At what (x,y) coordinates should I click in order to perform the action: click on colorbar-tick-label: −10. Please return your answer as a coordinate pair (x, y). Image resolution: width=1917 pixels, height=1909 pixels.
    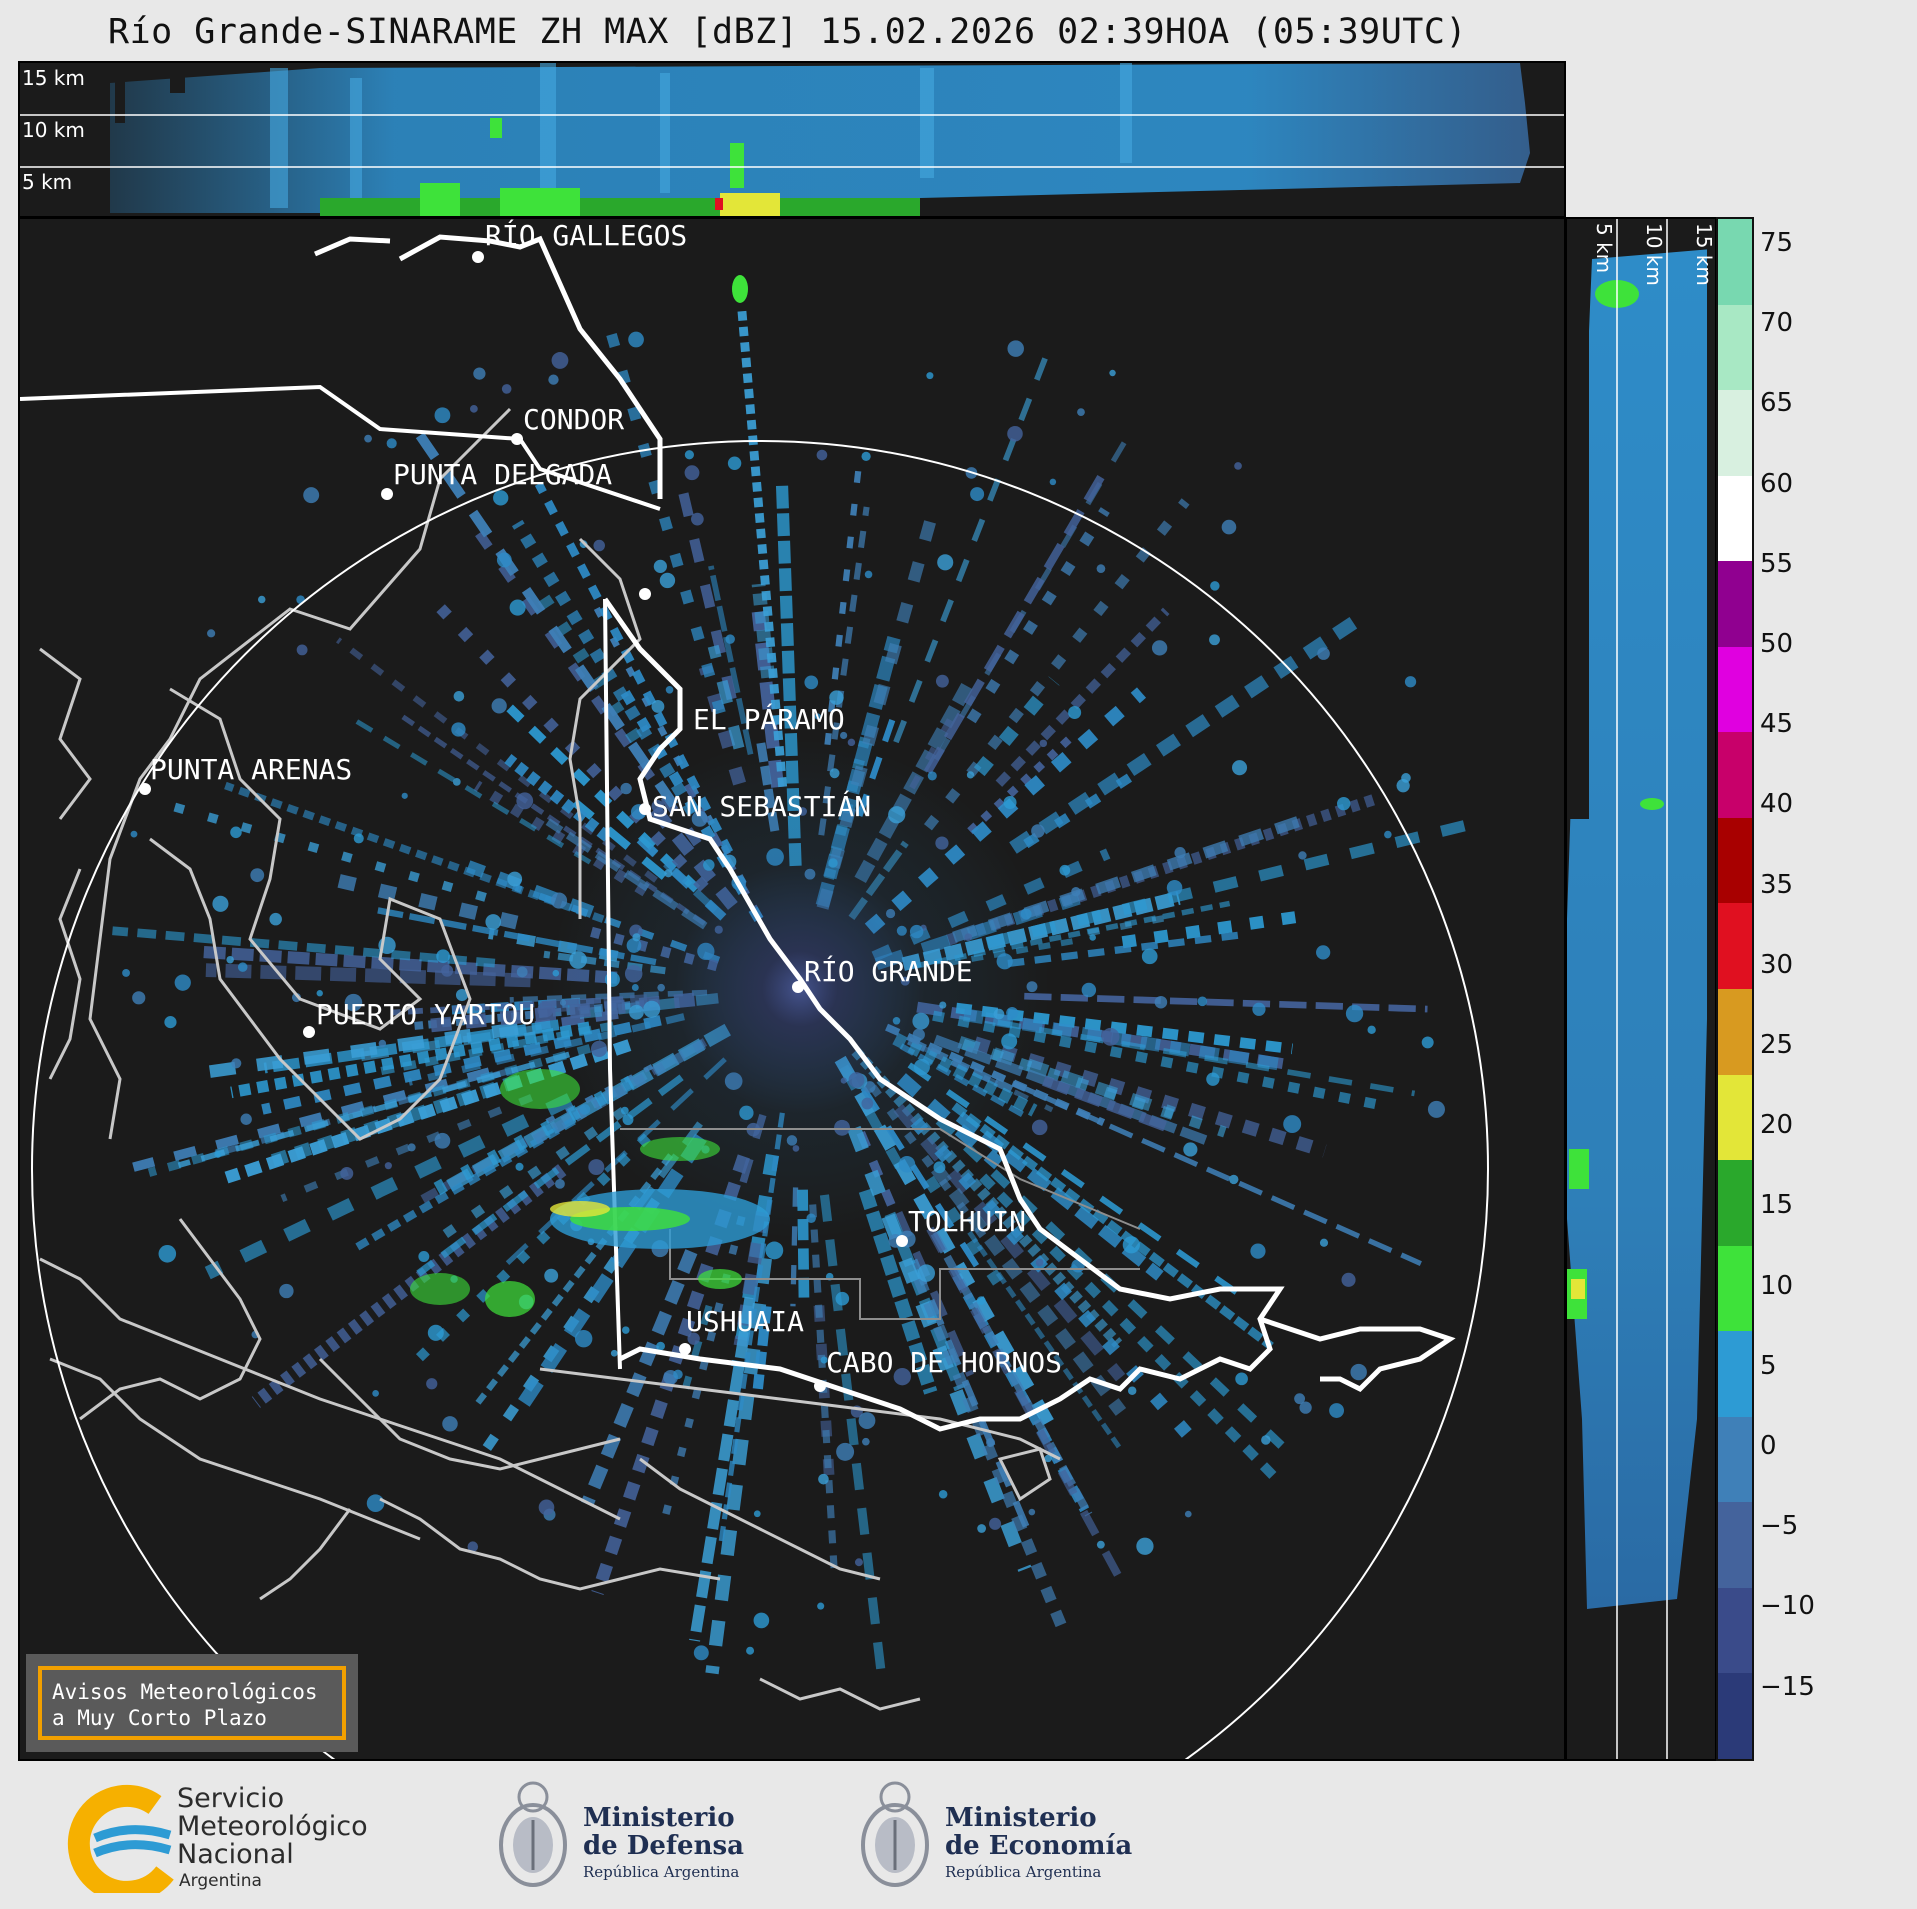
    Looking at the image, I should click on (1787, 1606).